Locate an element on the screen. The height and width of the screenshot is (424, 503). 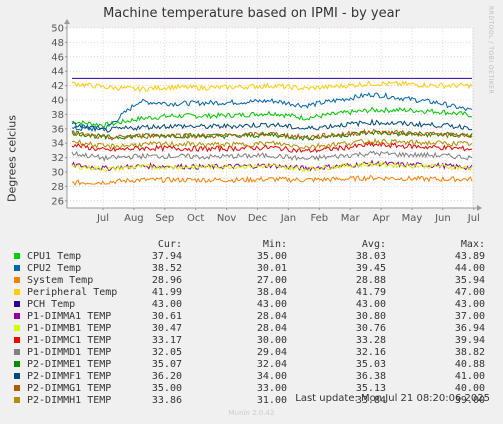
legend-row: System Temp 28.96 27.00 28.88 35.94 is located at coordinates (251, 281).